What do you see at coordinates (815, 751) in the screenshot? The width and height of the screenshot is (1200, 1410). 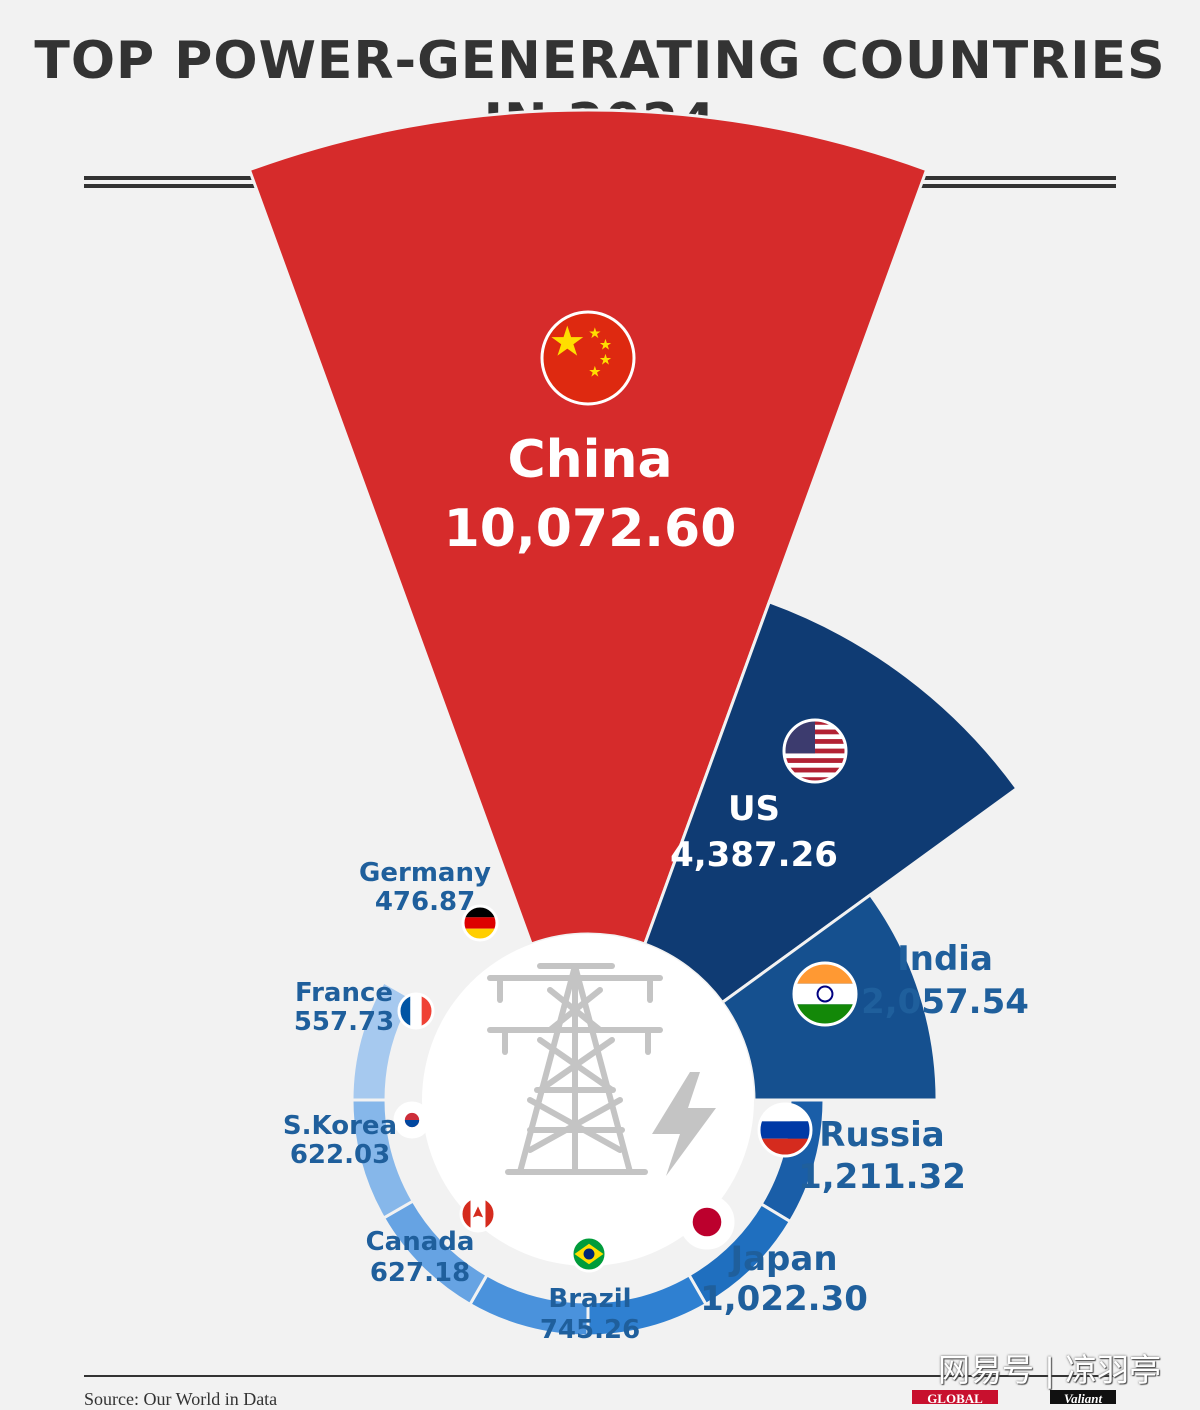 I see `us-flag-icon` at bounding box center [815, 751].